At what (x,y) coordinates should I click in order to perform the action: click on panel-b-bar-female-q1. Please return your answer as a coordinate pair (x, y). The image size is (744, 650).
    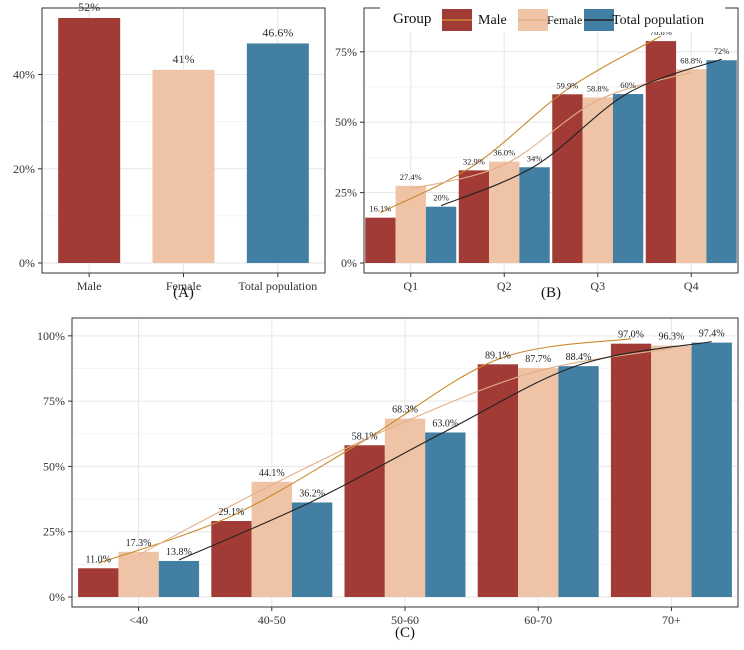
    Looking at the image, I should click on (410, 224).